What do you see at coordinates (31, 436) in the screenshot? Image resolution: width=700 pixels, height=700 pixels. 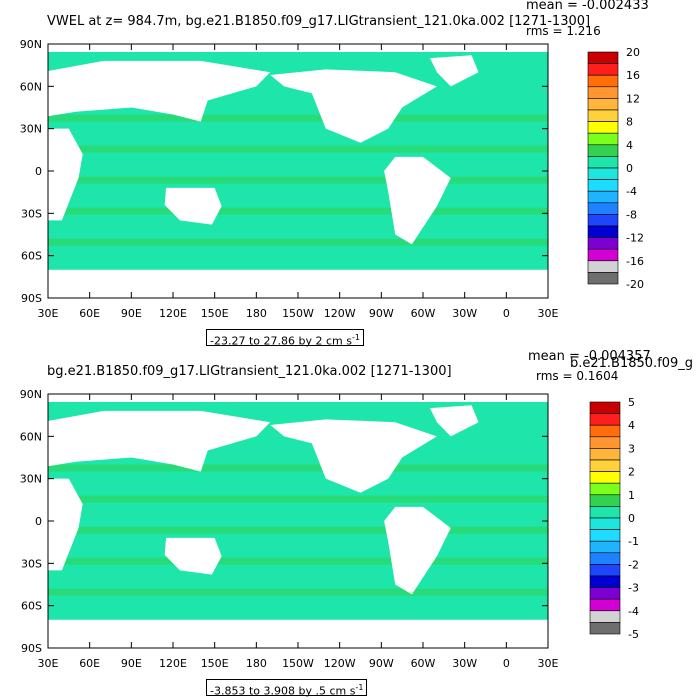 I see `y-tick-label-2-1: 60N` at bounding box center [31, 436].